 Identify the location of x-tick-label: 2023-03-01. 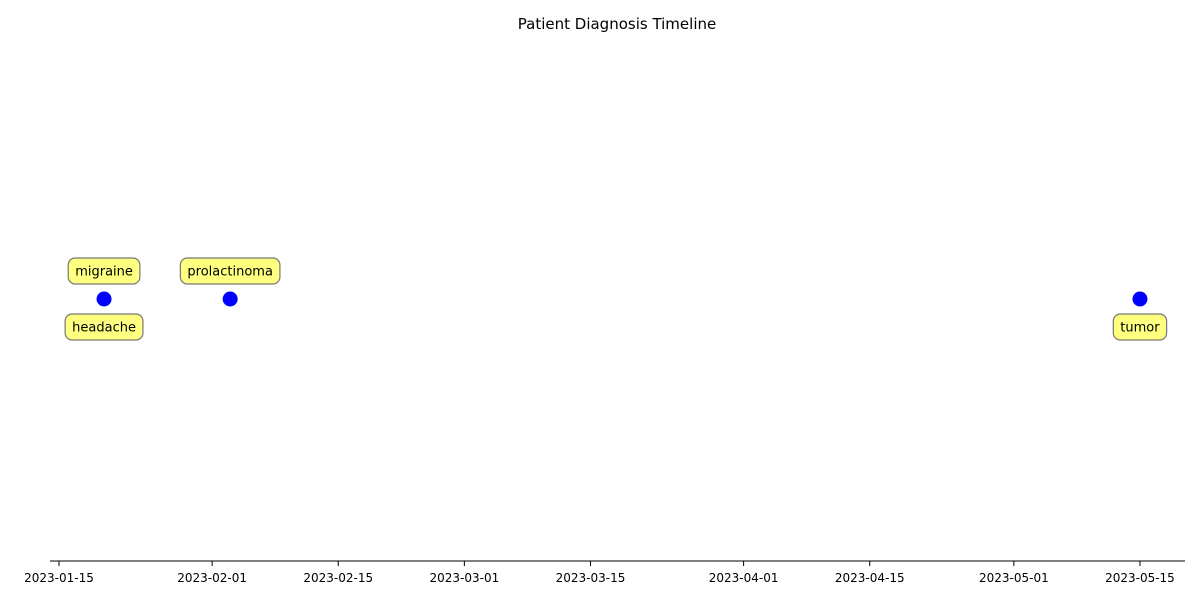
(464, 578).